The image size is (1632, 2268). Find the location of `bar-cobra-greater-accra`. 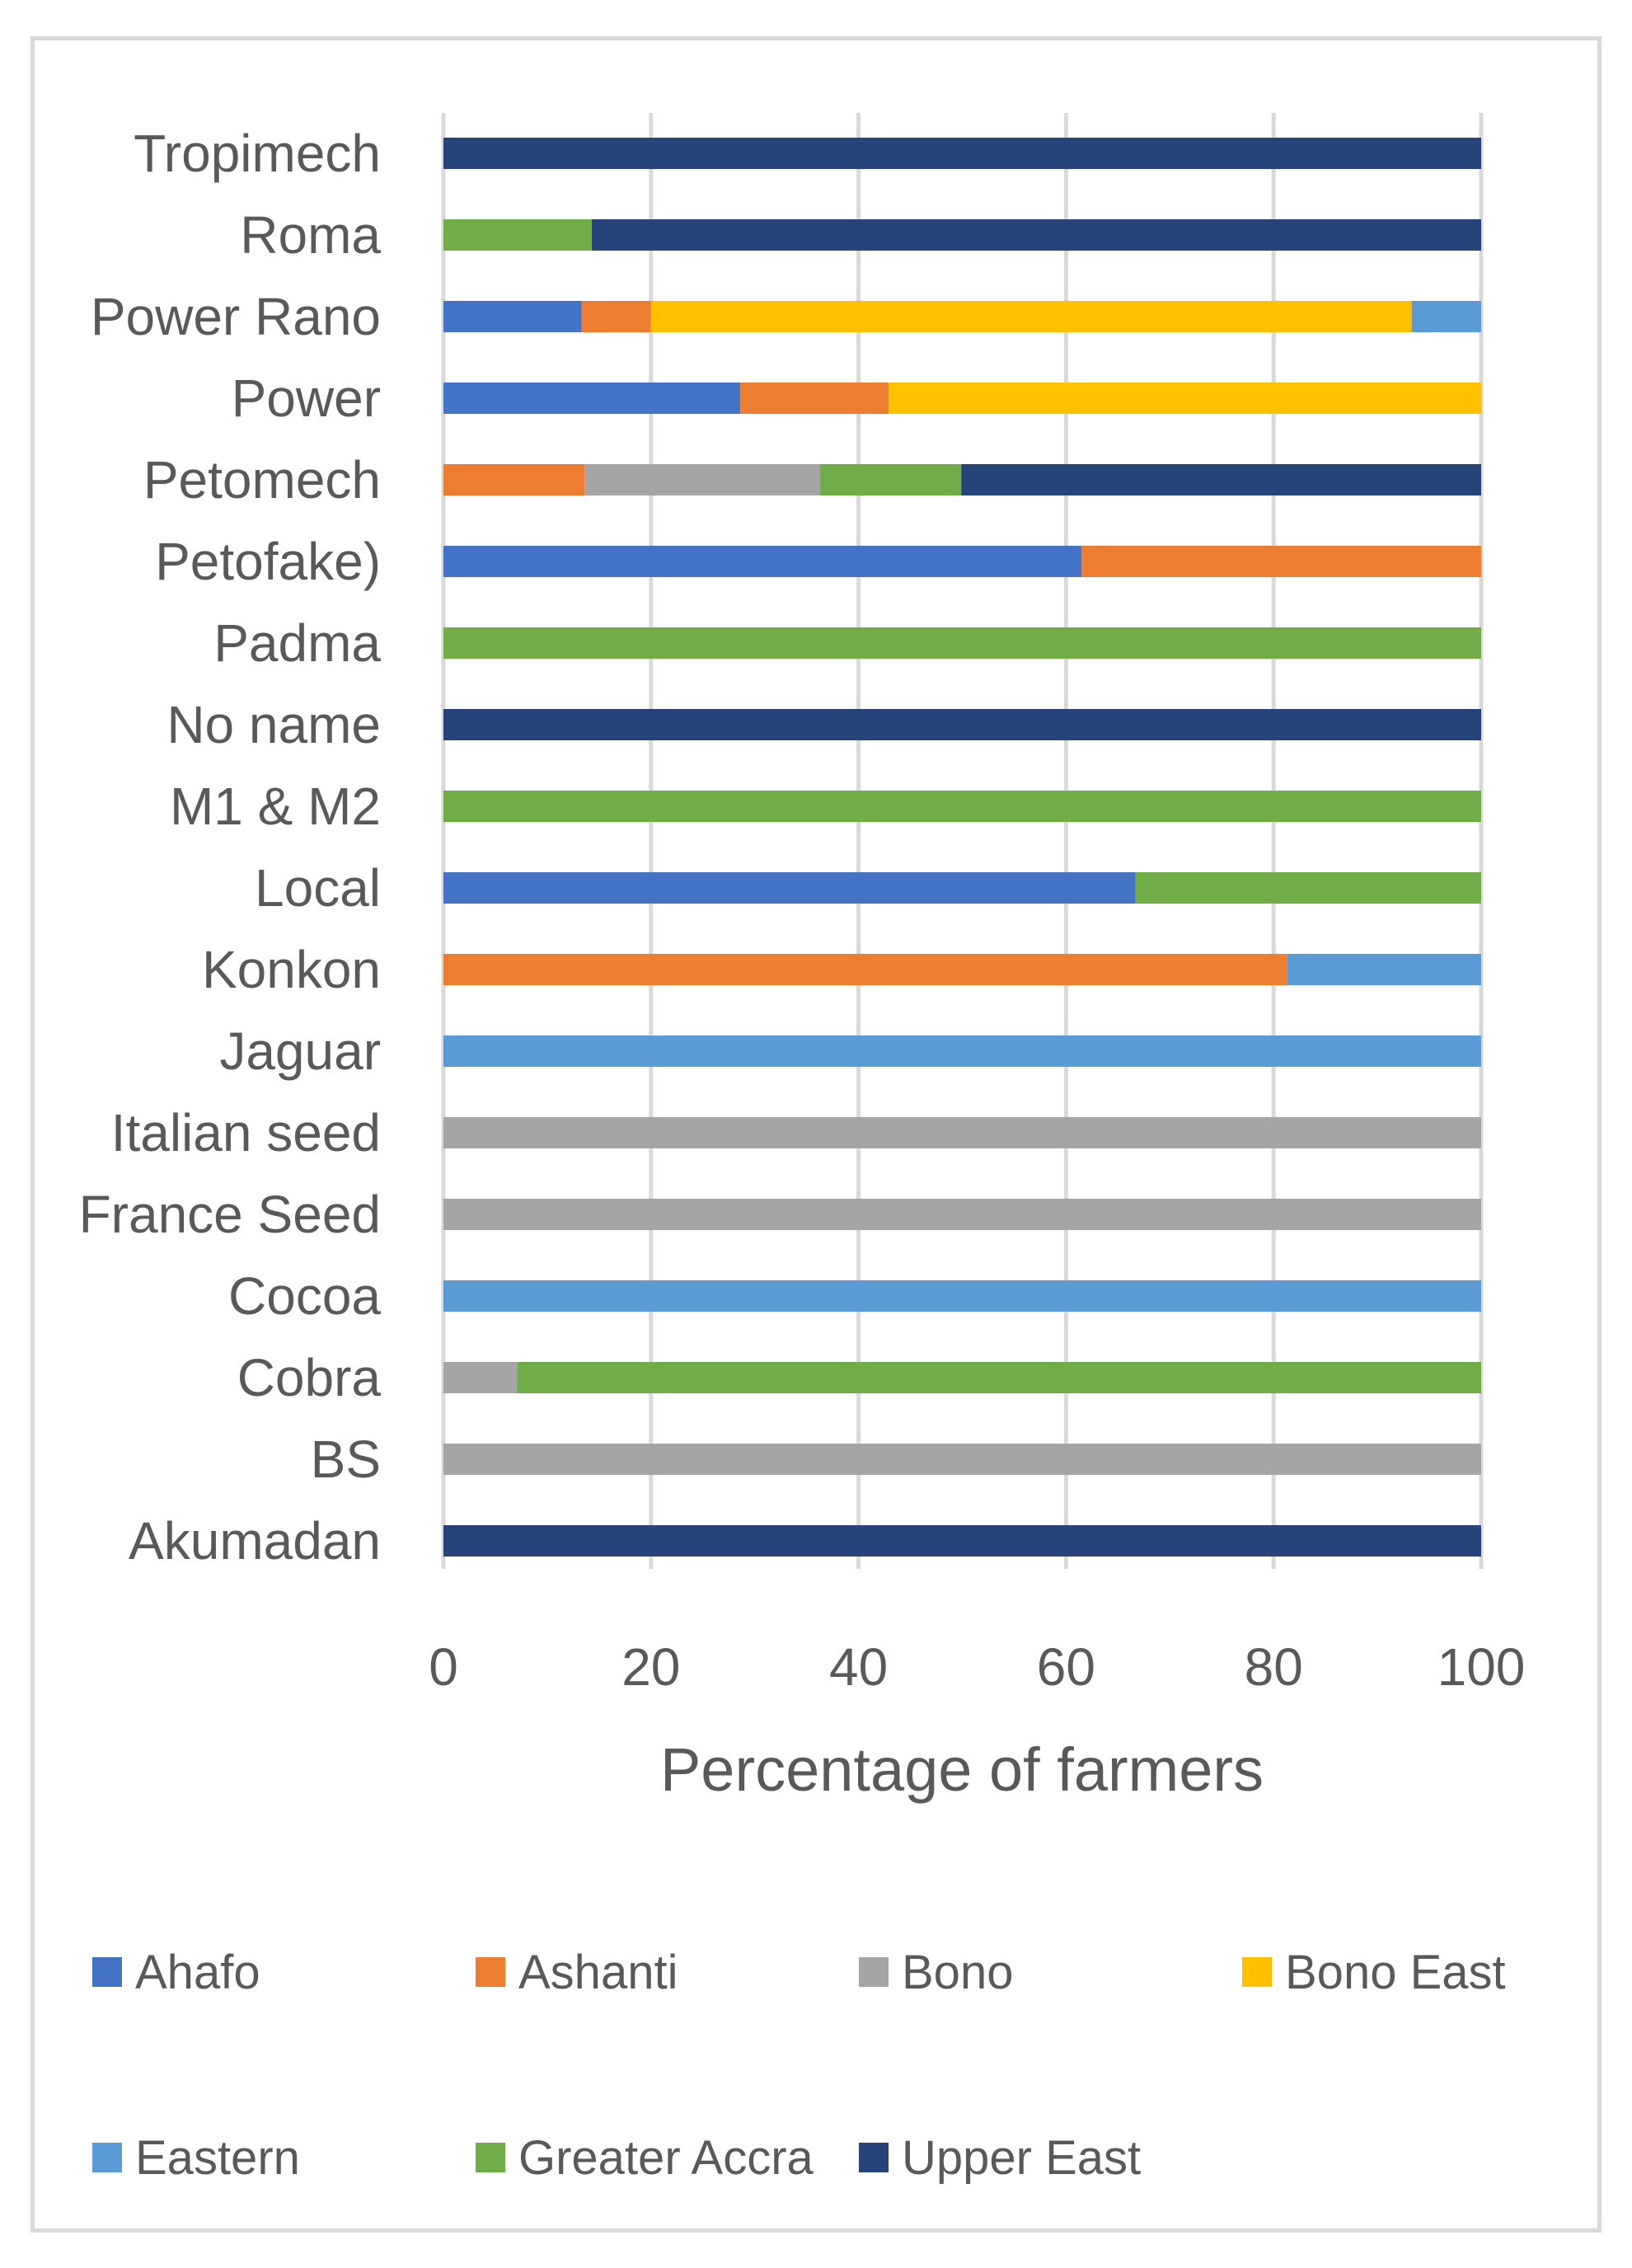

bar-cobra-greater-accra is located at coordinates (999, 1377).